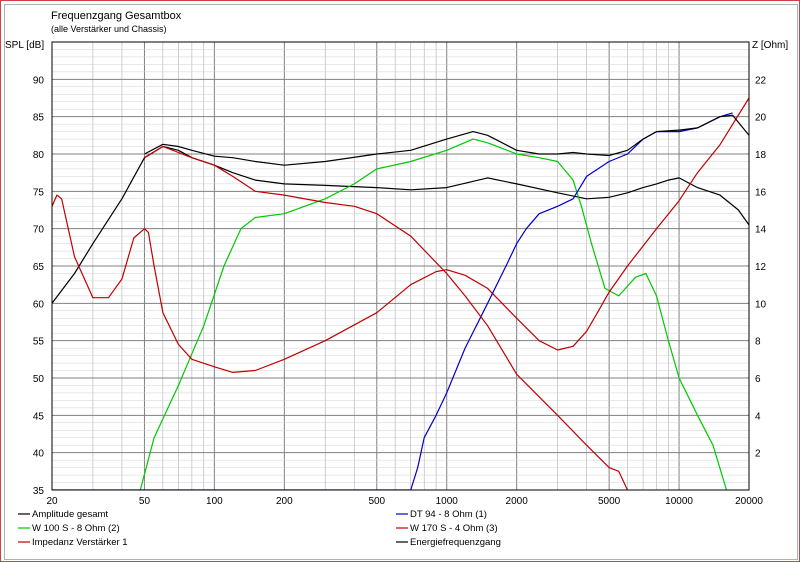  Describe the element at coordinates (39, 416) in the screenshot. I see `y-left-tick-label: 45` at that location.